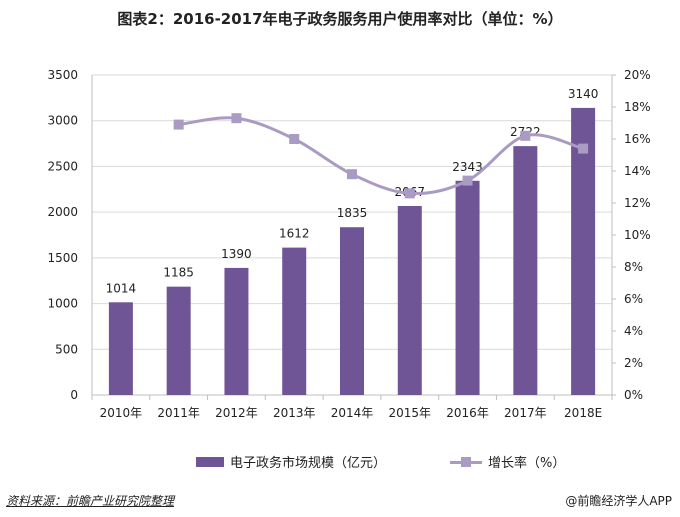 Image resolution: width=680 pixels, height=517 pixels. I want to click on x-tick-label: 2013年, so click(294, 413).